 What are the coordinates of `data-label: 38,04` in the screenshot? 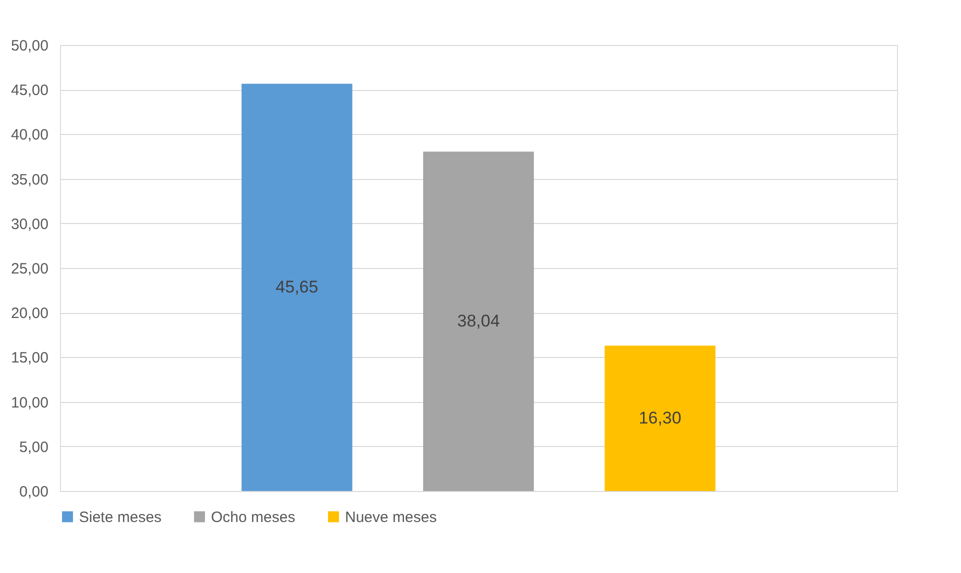 It's located at (478, 320).